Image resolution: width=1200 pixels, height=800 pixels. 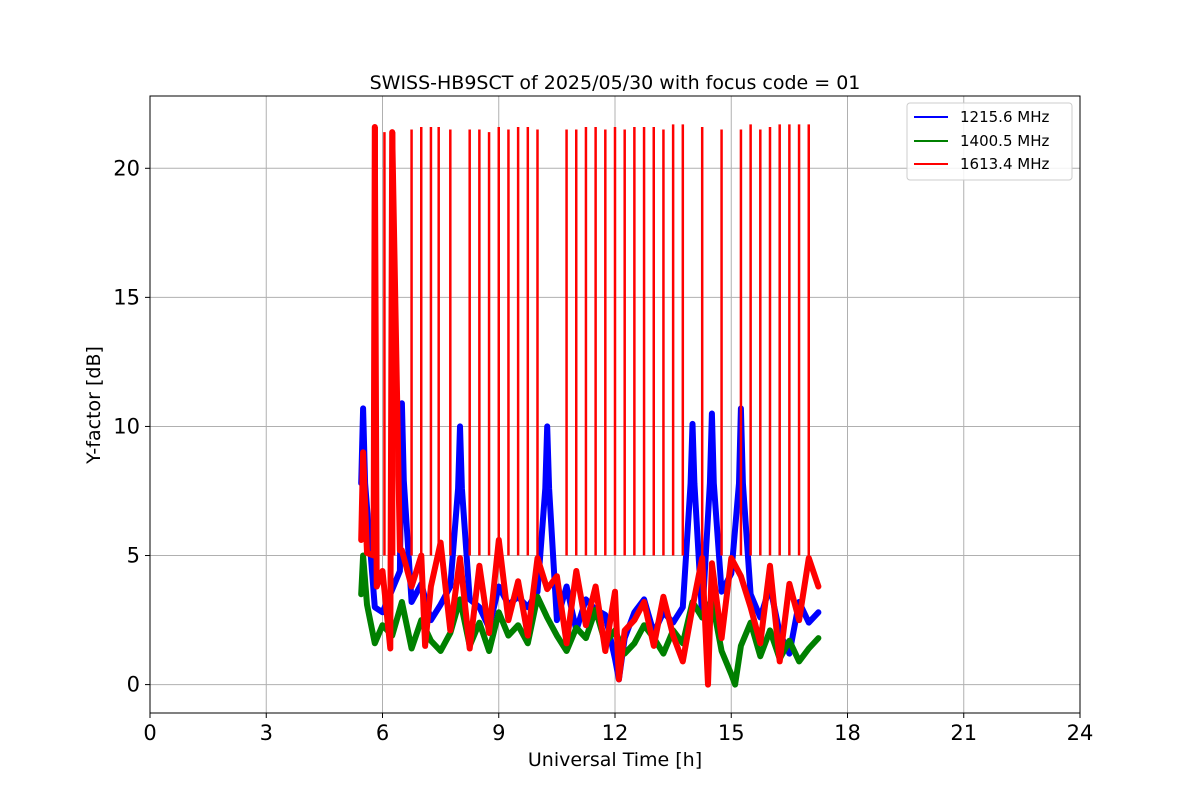 I want to click on y-tick-label: 0, so click(x=133, y=685).